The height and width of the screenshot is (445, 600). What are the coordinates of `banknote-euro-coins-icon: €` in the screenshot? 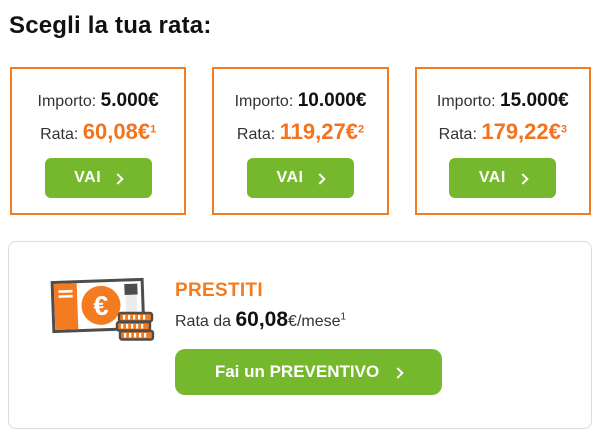 It's located at (105, 311).